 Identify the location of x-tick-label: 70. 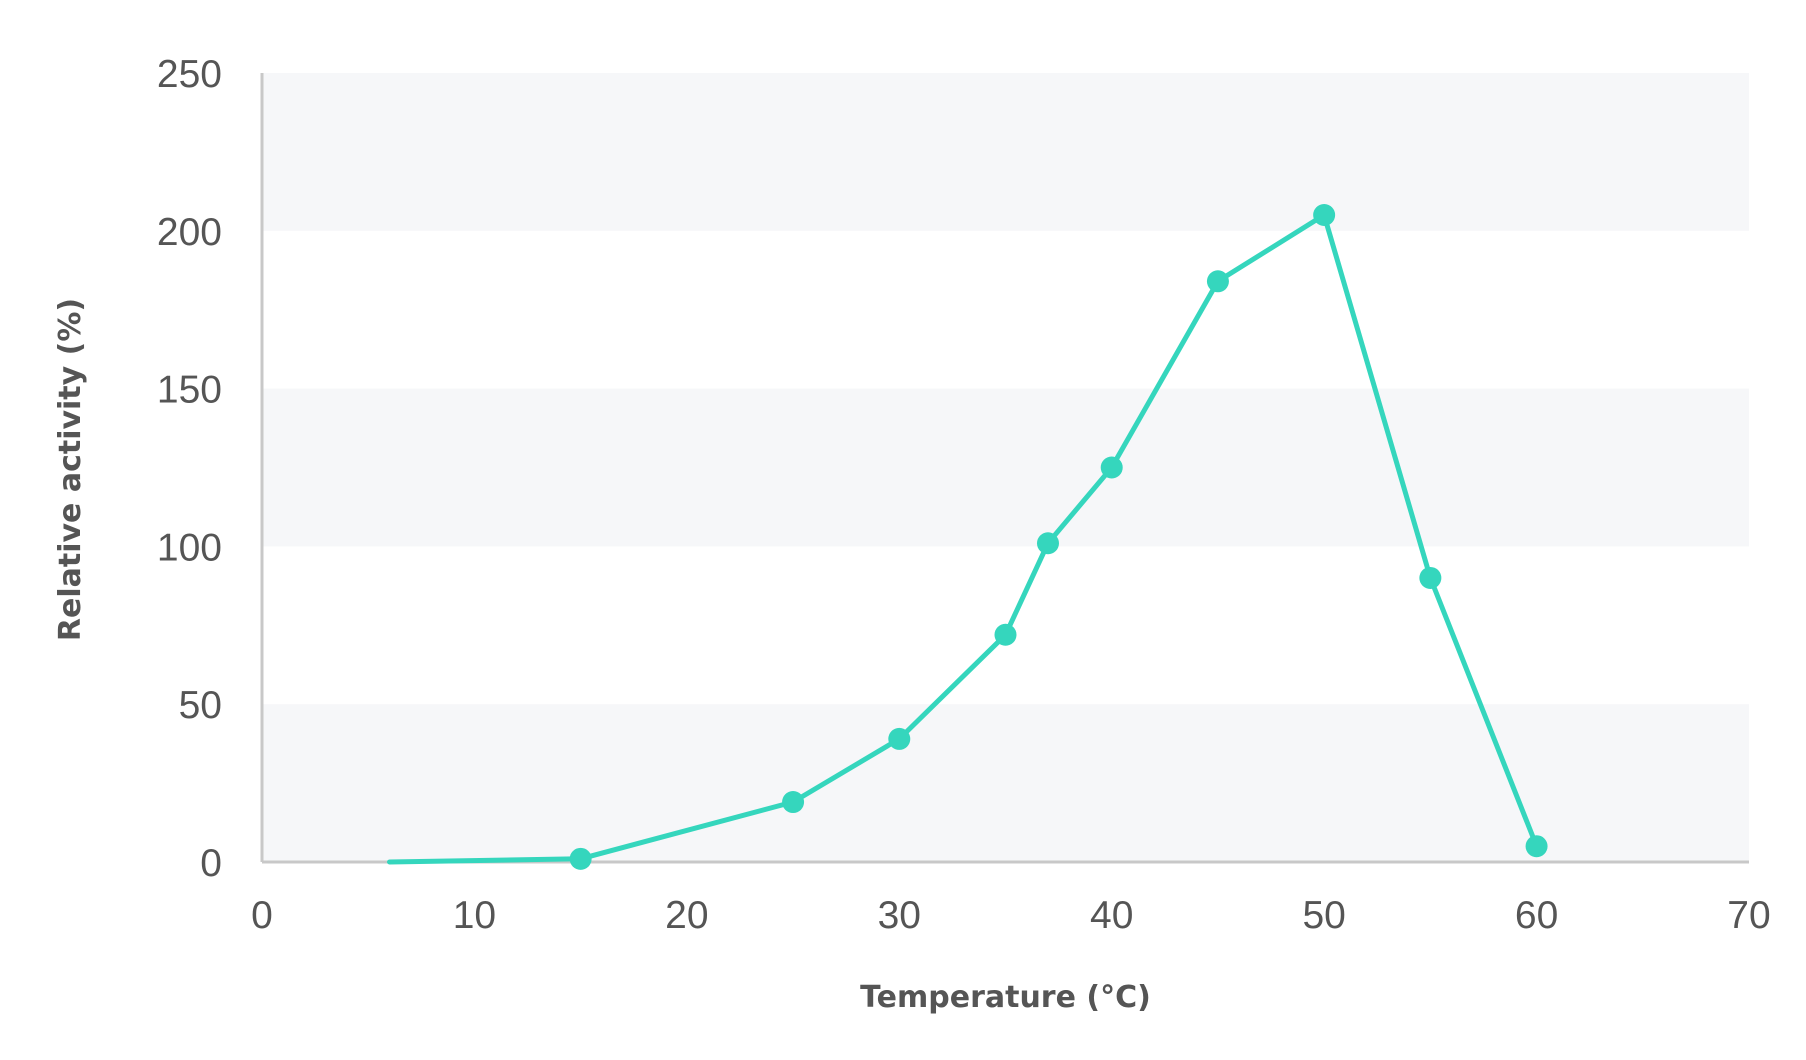
(1748, 915).